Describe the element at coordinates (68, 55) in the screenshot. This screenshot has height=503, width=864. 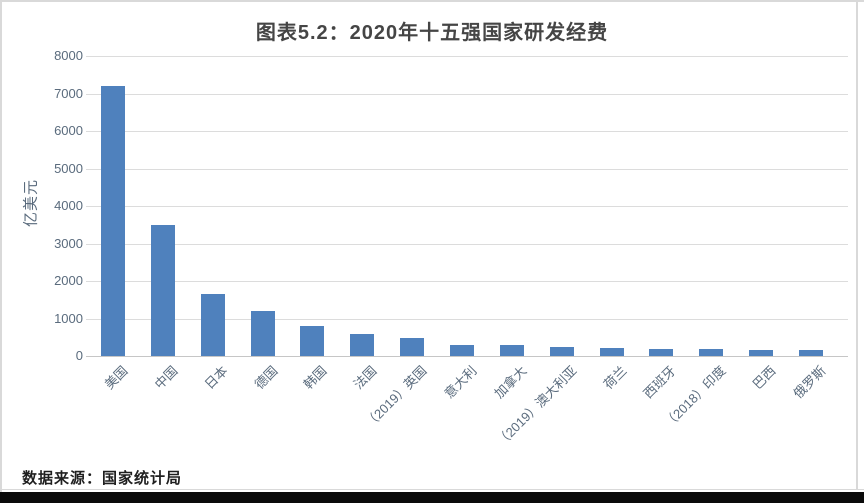
I see `y-tick-label: 8000` at that location.